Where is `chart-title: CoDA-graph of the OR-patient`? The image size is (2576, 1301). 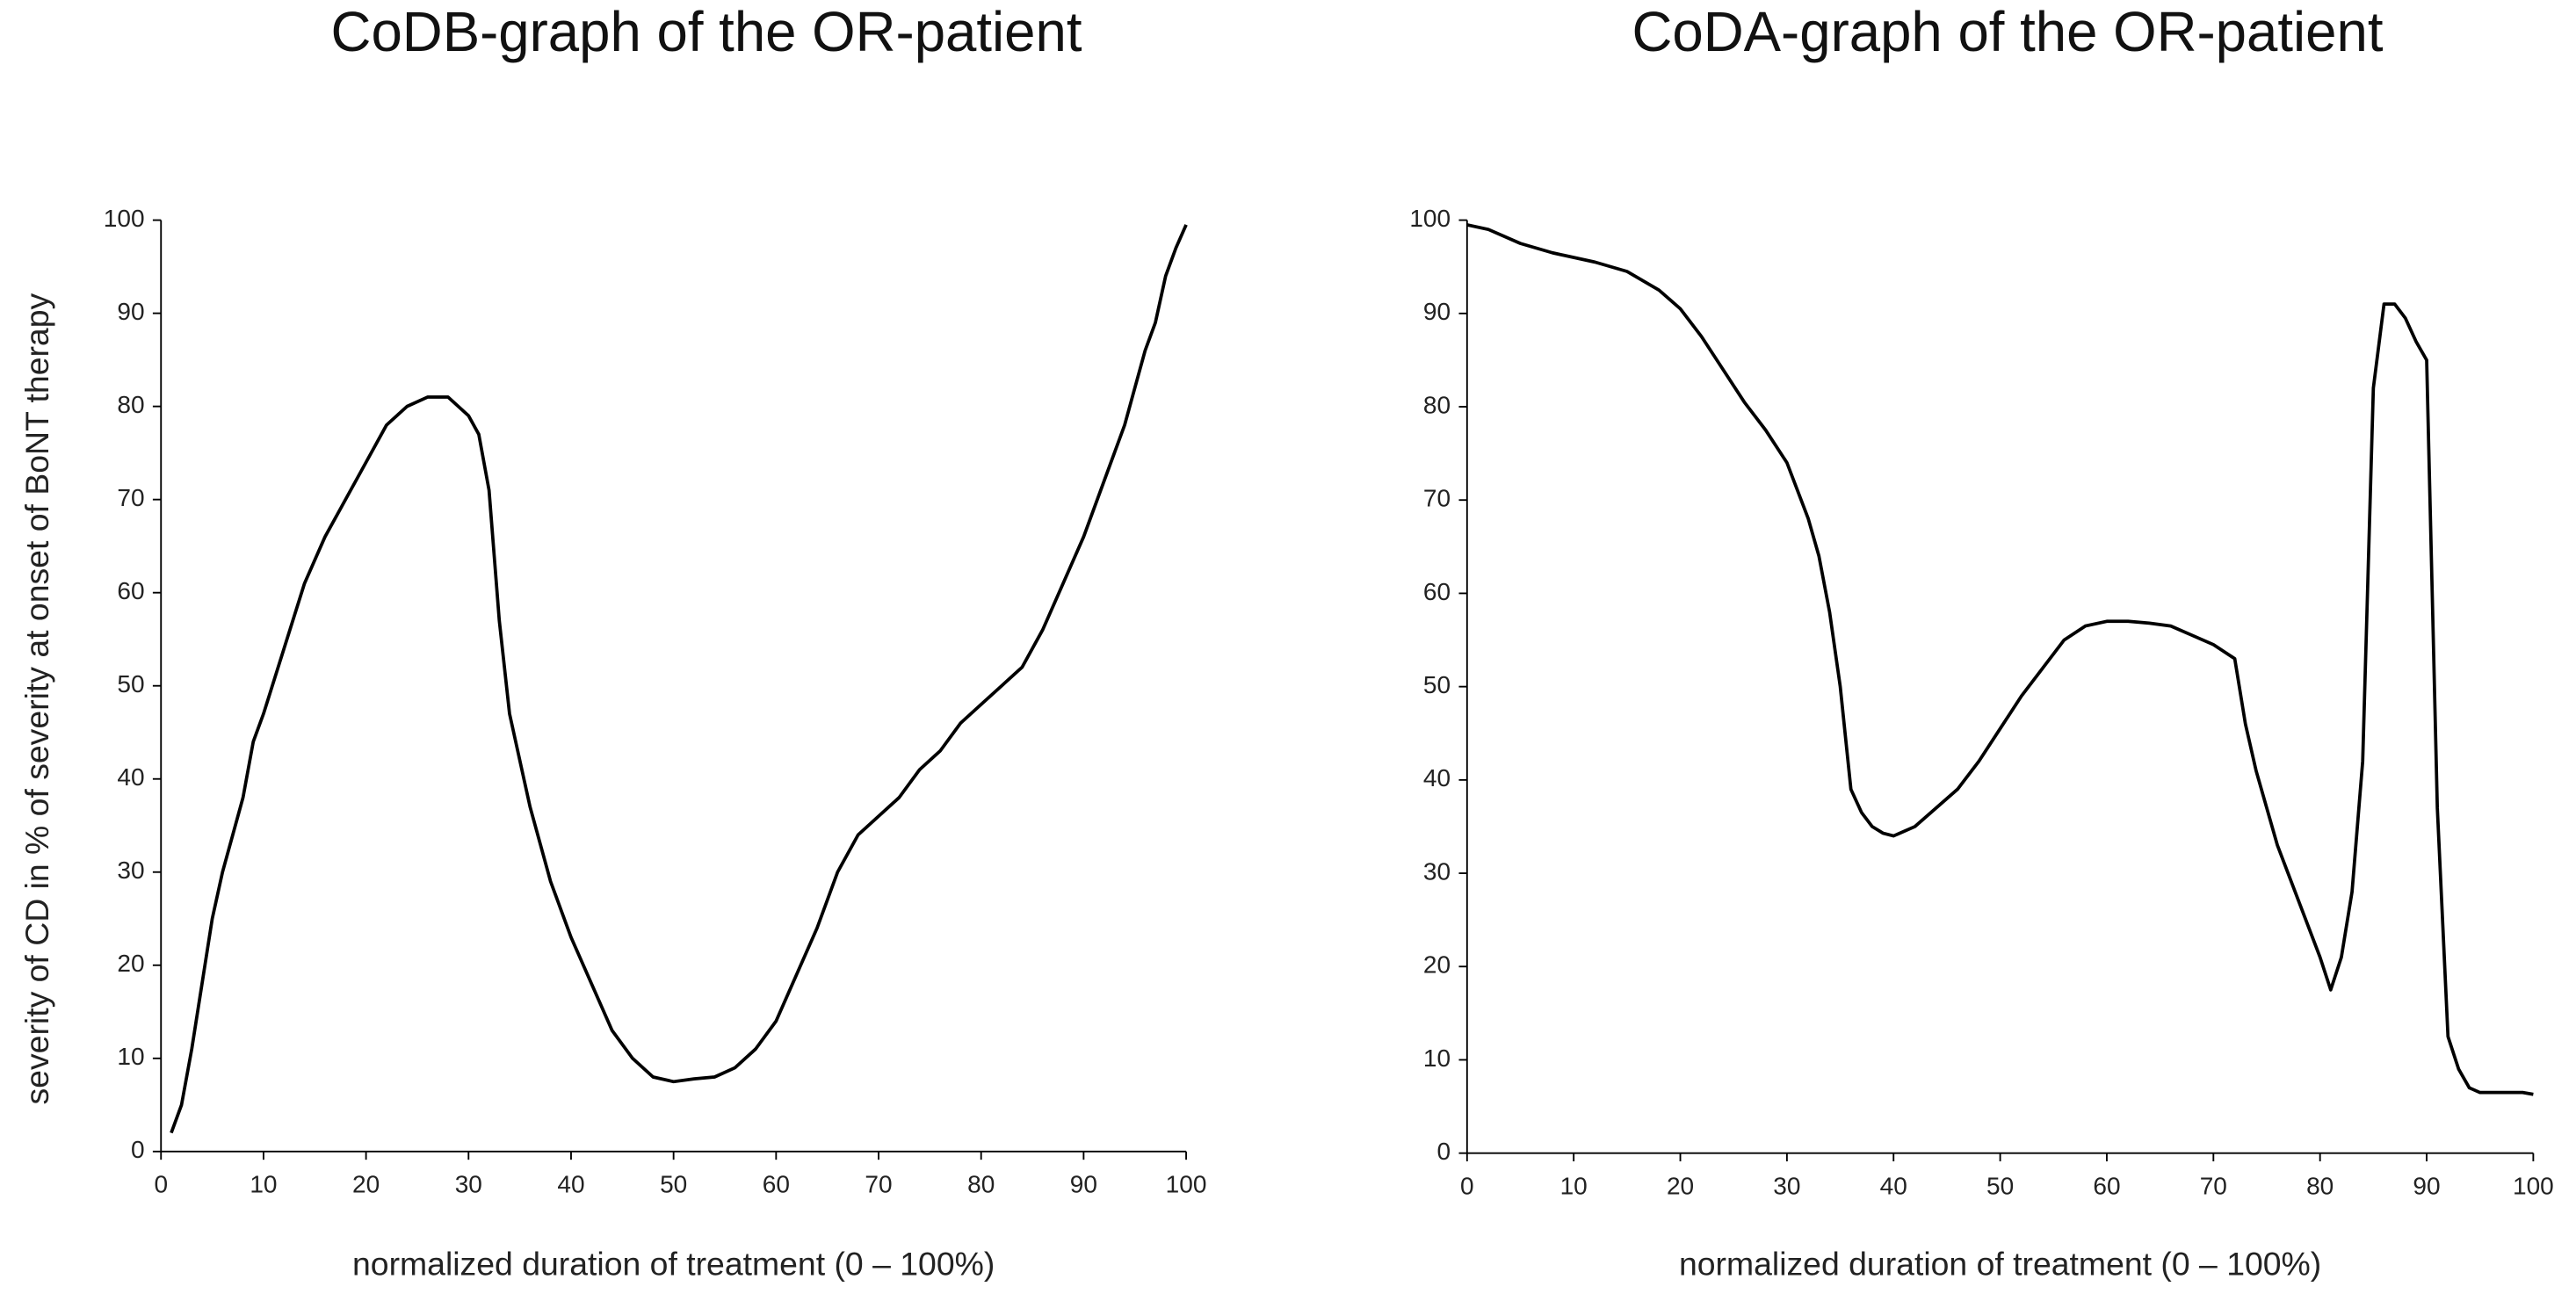 chart-title: CoDA-graph of the OR-patient is located at coordinates (2008, 32).